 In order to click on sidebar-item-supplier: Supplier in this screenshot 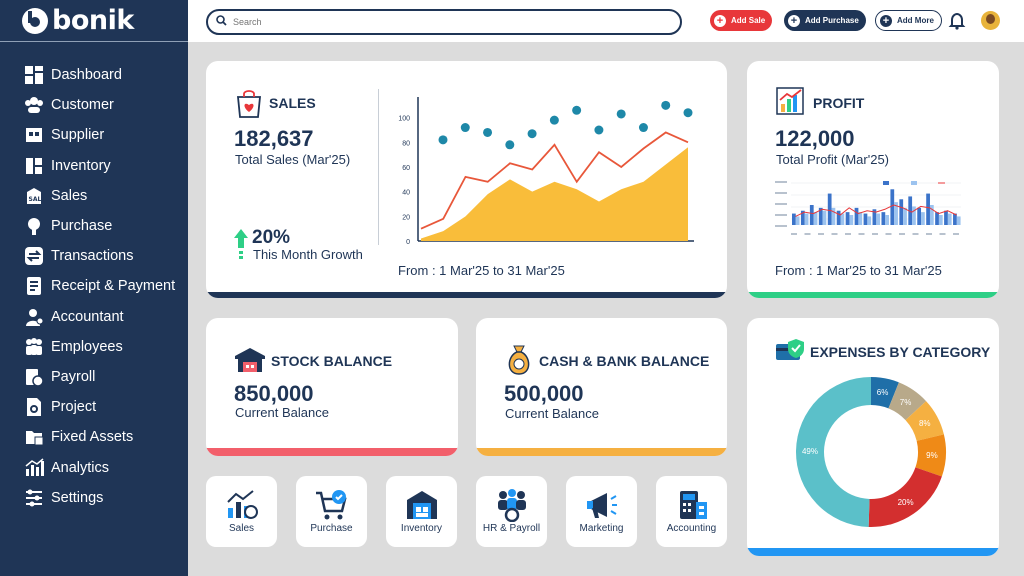, I will do `click(94, 135)`.